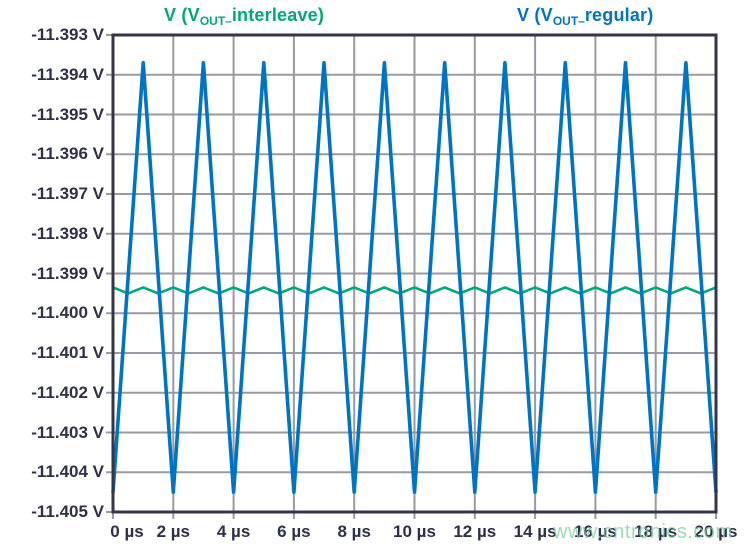 The height and width of the screenshot is (553, 751). I want to click on x-tick-label: 4 µs, so click(233, 531).